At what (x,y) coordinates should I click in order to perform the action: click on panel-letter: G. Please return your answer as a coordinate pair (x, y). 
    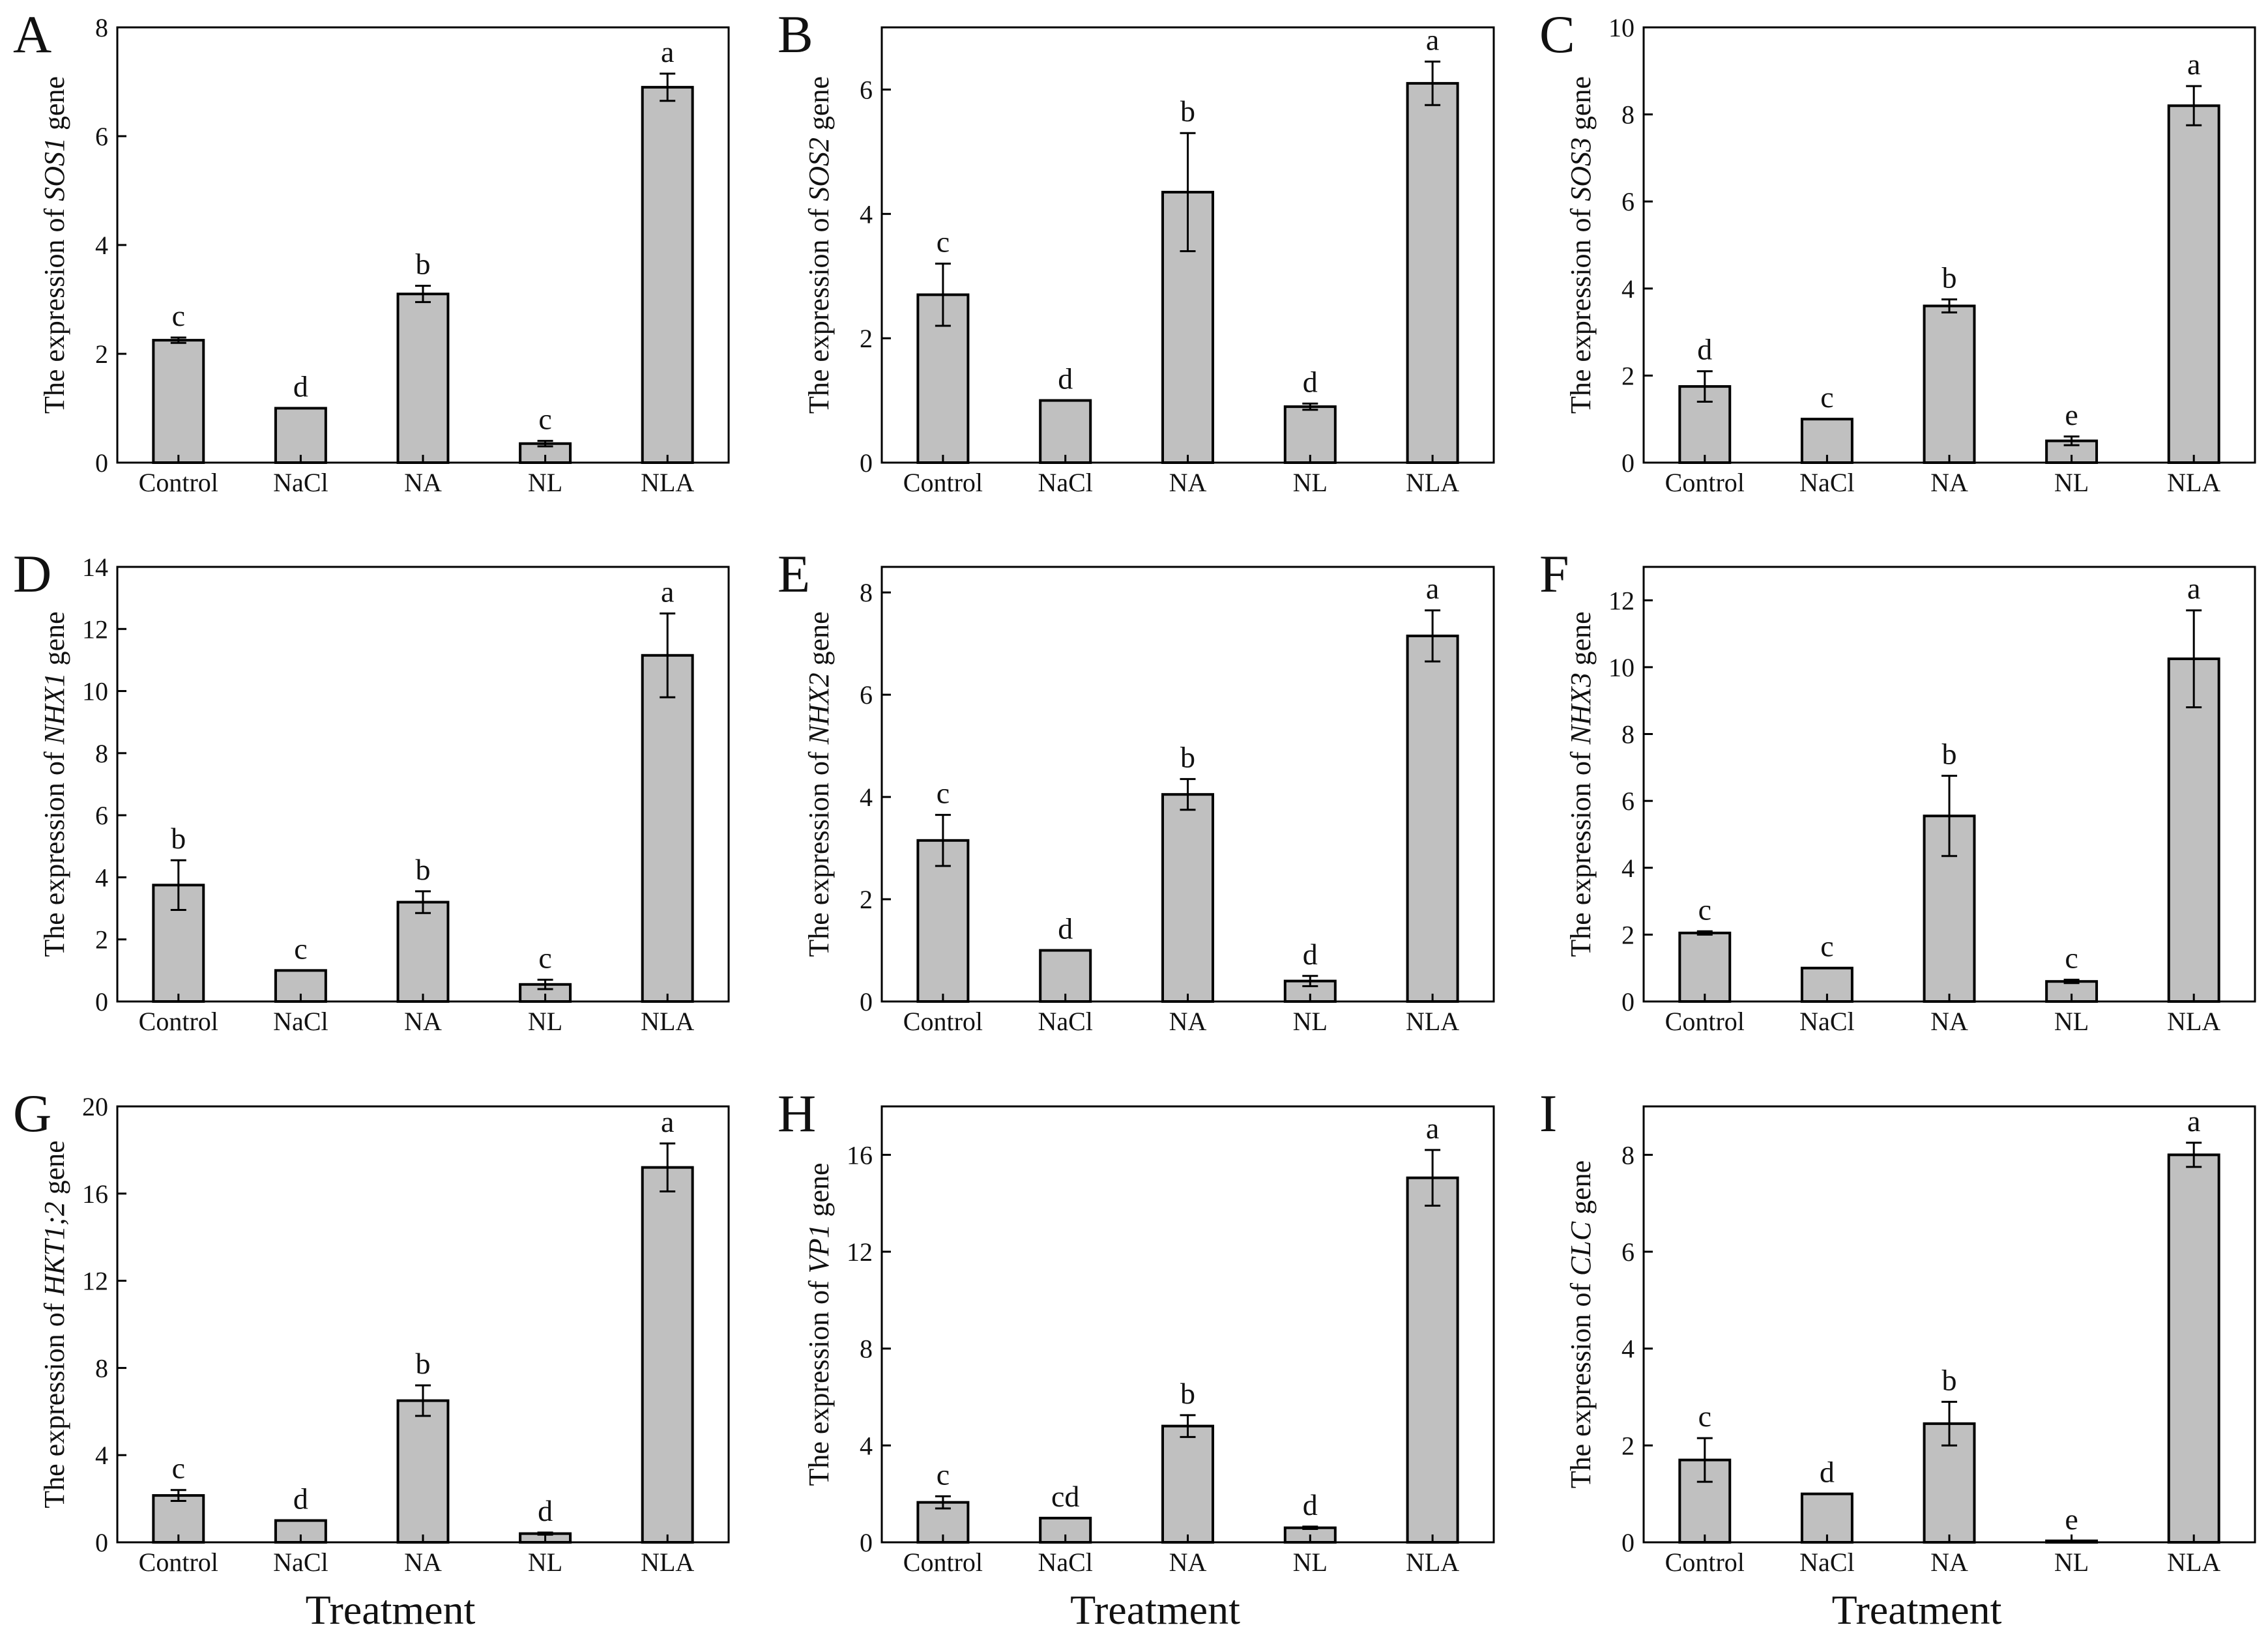
    Looking at the image, I should click on (32, 1113).